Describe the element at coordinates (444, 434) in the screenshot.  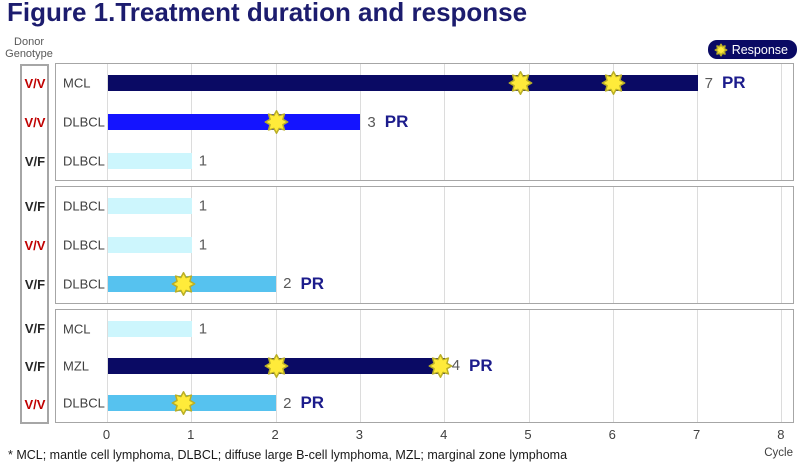
I see `x-tick-label: 4` at that location.